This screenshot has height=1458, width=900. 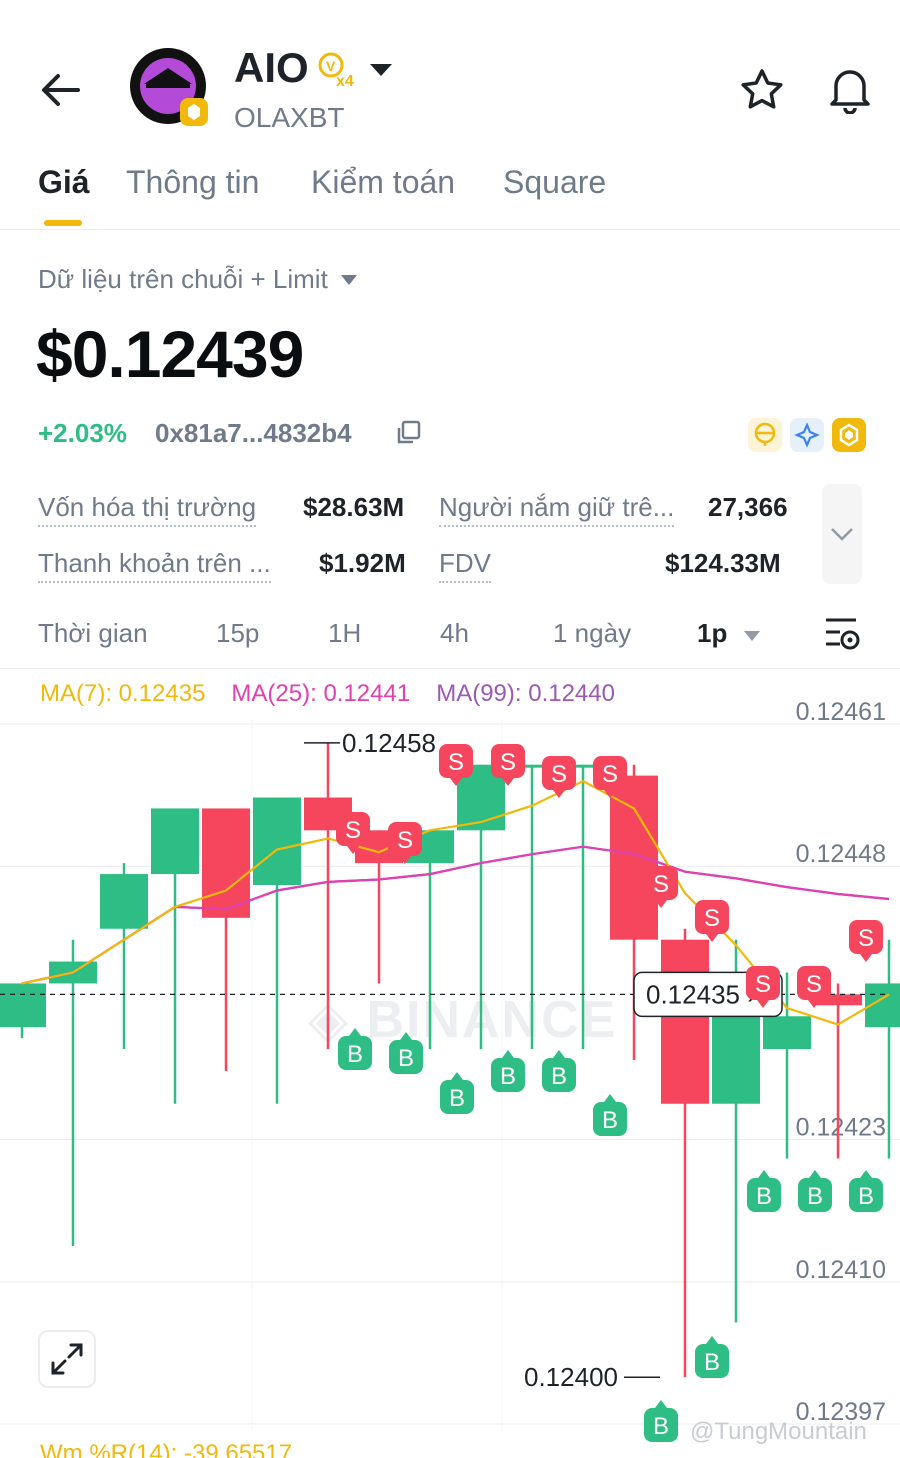 What do you see at coordinates (389, 743) in the screenshot?
I see `high-price-label: 0.12458` at bounding box center [389, 743].